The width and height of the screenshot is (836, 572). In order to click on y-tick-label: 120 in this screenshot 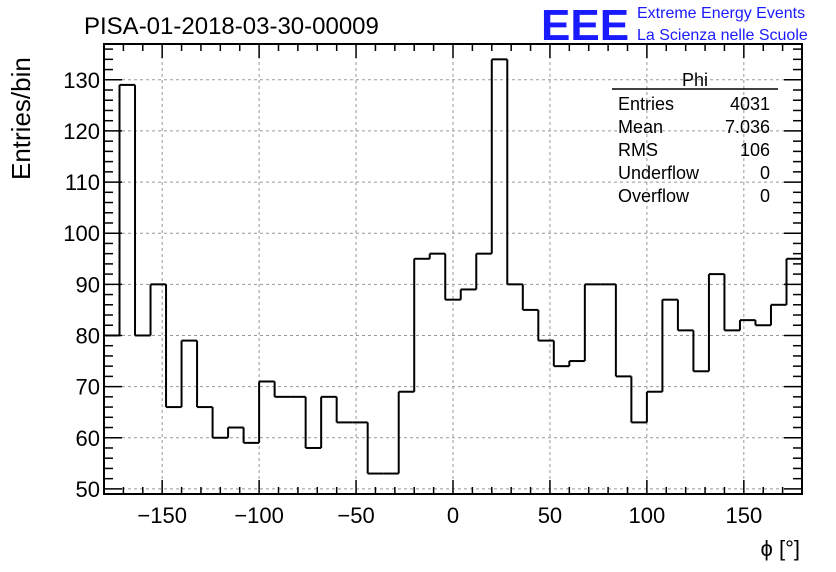, I will do `click(81, 131)`.